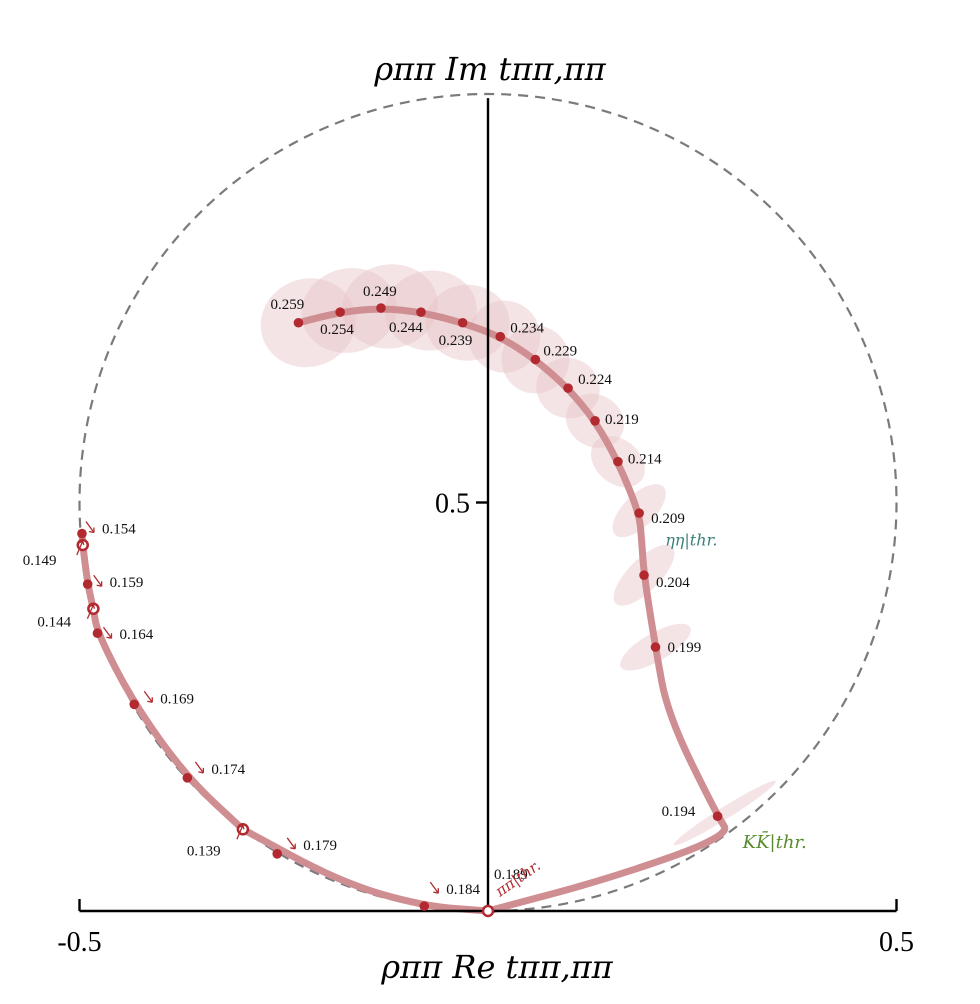 The image size is (980, 1004). I want to click on band-0.244, so click(430, 310).